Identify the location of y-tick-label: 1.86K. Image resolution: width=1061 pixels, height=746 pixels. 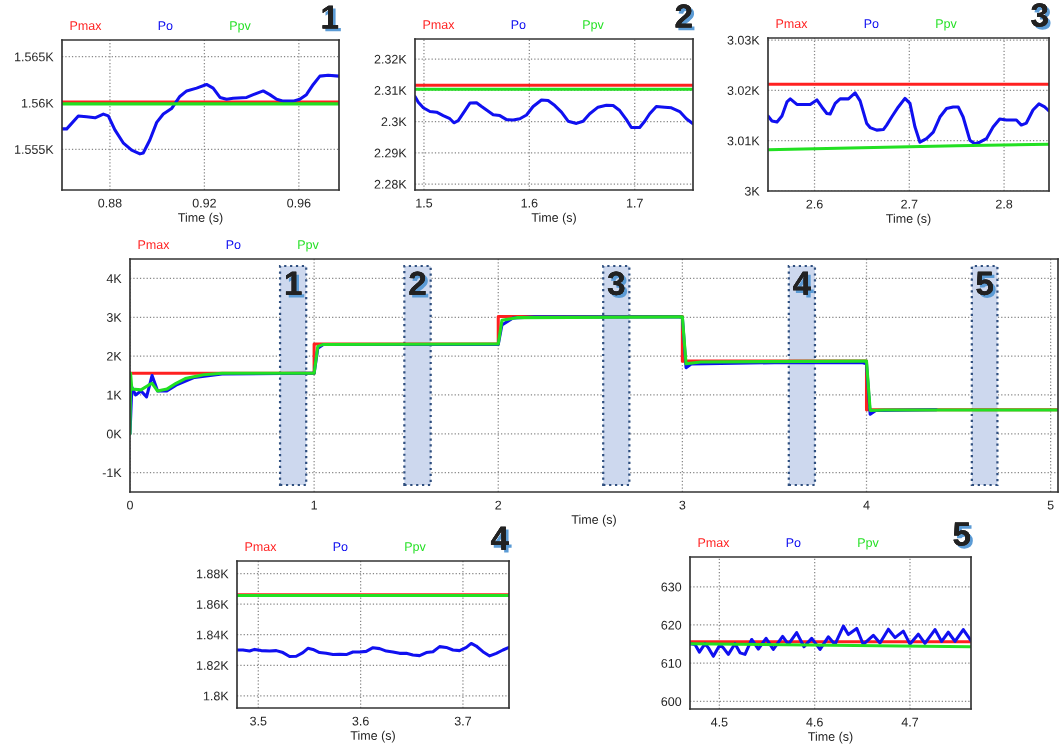
(212, 604).